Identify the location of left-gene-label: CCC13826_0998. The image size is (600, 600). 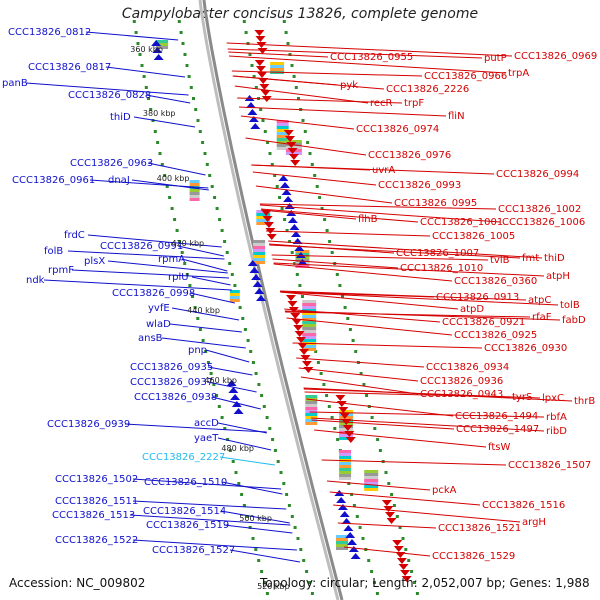
(153, 293).